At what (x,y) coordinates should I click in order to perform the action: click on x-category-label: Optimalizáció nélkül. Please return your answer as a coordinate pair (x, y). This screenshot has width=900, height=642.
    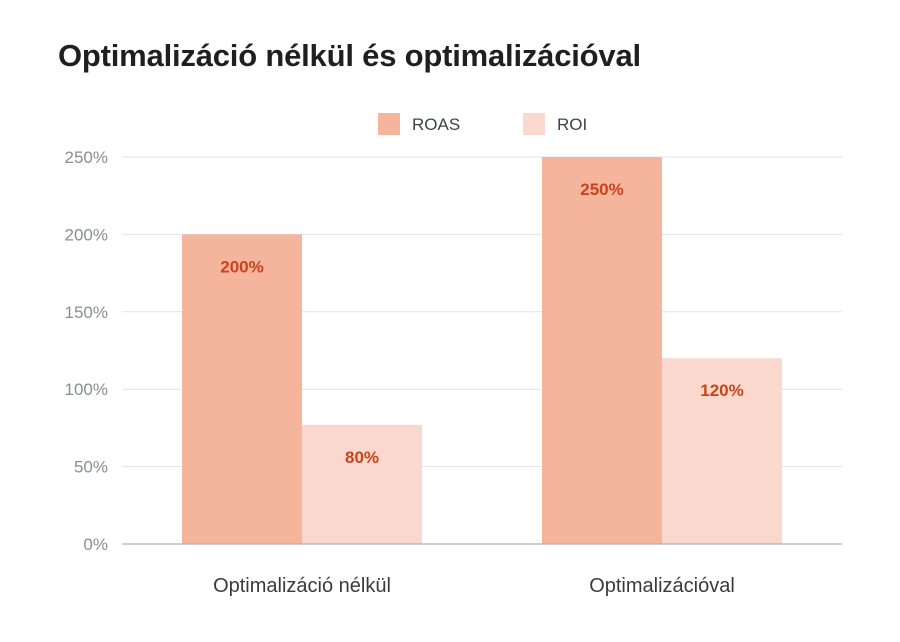
    Looking at the image, I should click on (302, 586).